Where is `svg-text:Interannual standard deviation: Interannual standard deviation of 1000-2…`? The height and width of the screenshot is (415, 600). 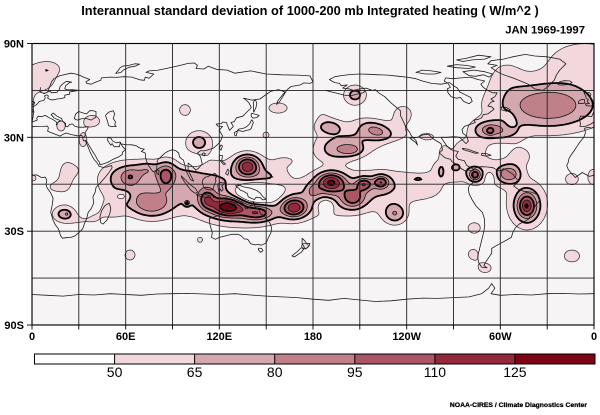
svg-text:Interannual standard deviation: Interannual standard deviation of 1000-2… is located at coordinates (310, 10).